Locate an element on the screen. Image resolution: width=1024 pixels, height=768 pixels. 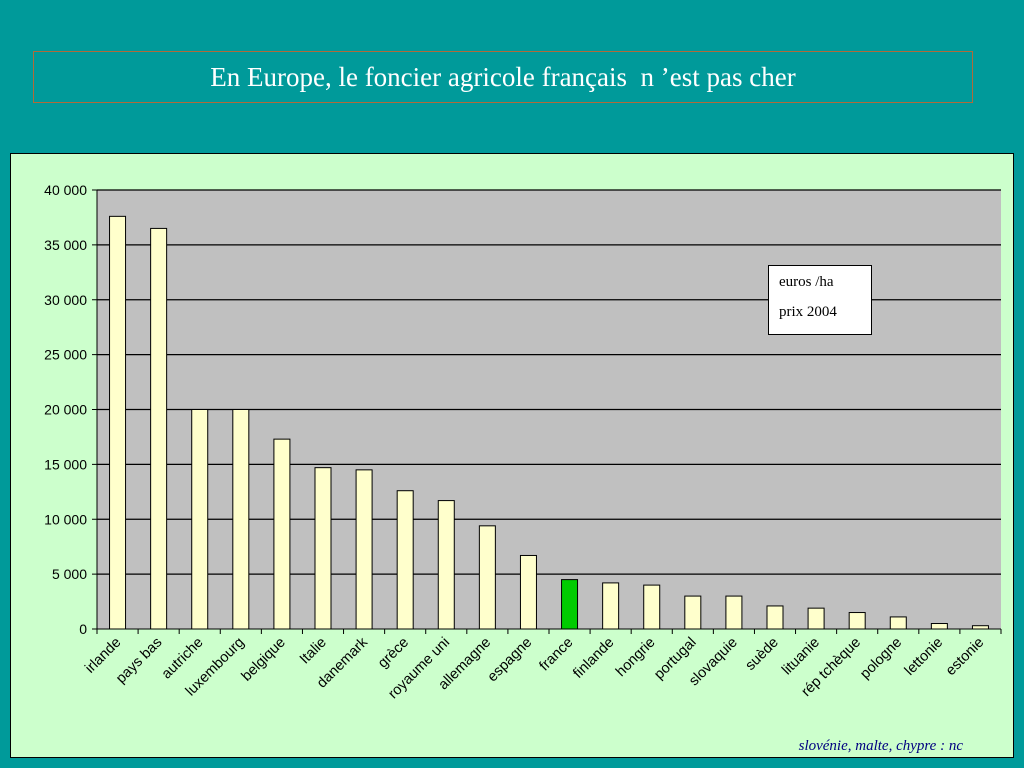
y-tick-label: 15 000 is located at coordinates (65, 464).